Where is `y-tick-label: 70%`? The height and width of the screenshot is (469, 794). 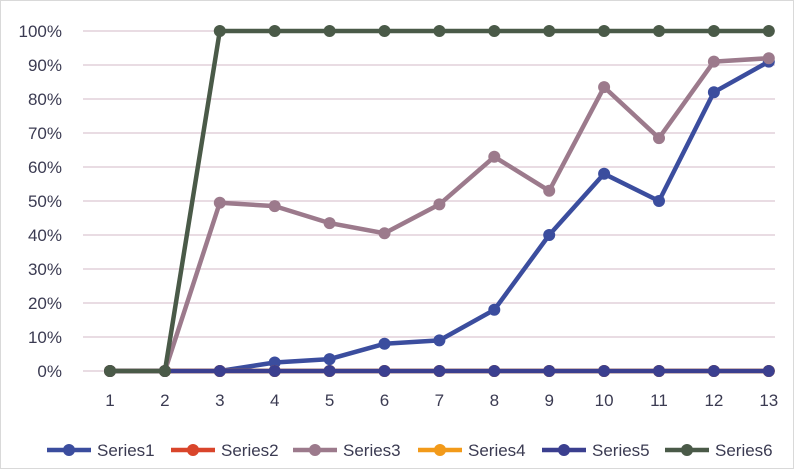 y-tick-label: 70% is located at coordinates (45, 133).